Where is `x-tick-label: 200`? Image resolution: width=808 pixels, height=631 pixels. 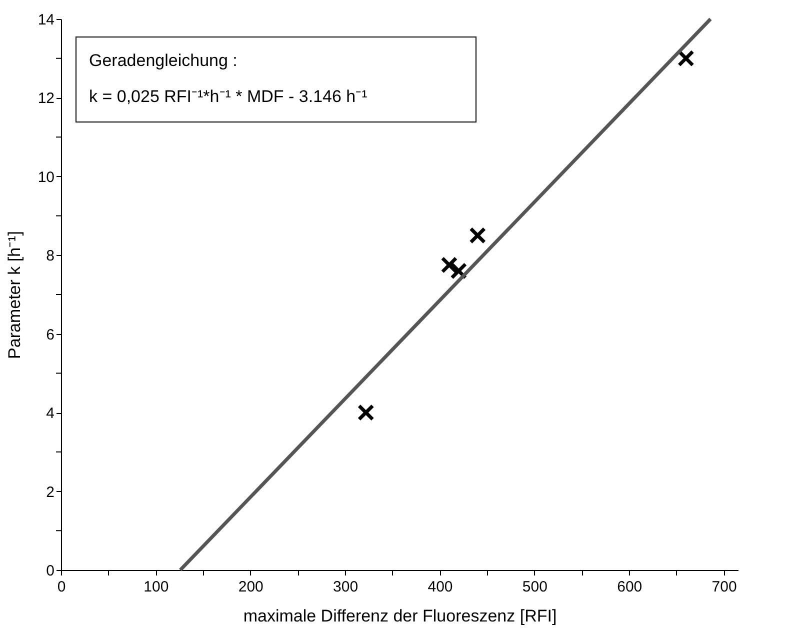 x-tick-label: 200 is located at coordinates (251, 587).